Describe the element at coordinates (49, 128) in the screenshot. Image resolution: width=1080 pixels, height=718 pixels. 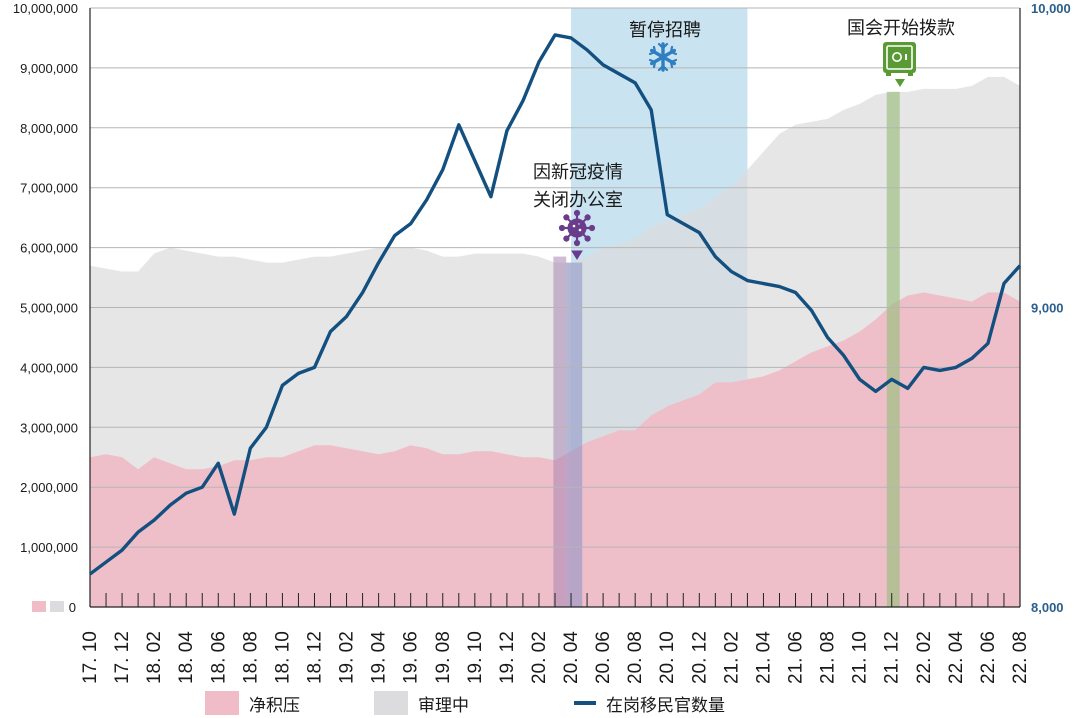
I see `y-left-tick-label: 8,000,000` at that location.